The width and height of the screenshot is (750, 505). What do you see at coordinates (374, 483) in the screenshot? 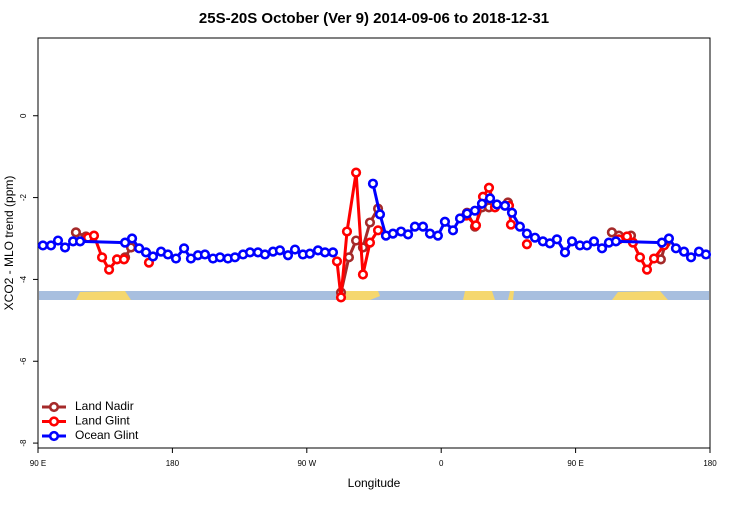
I see `x-axis-label: Longitude` at bounding box center [374, 483].